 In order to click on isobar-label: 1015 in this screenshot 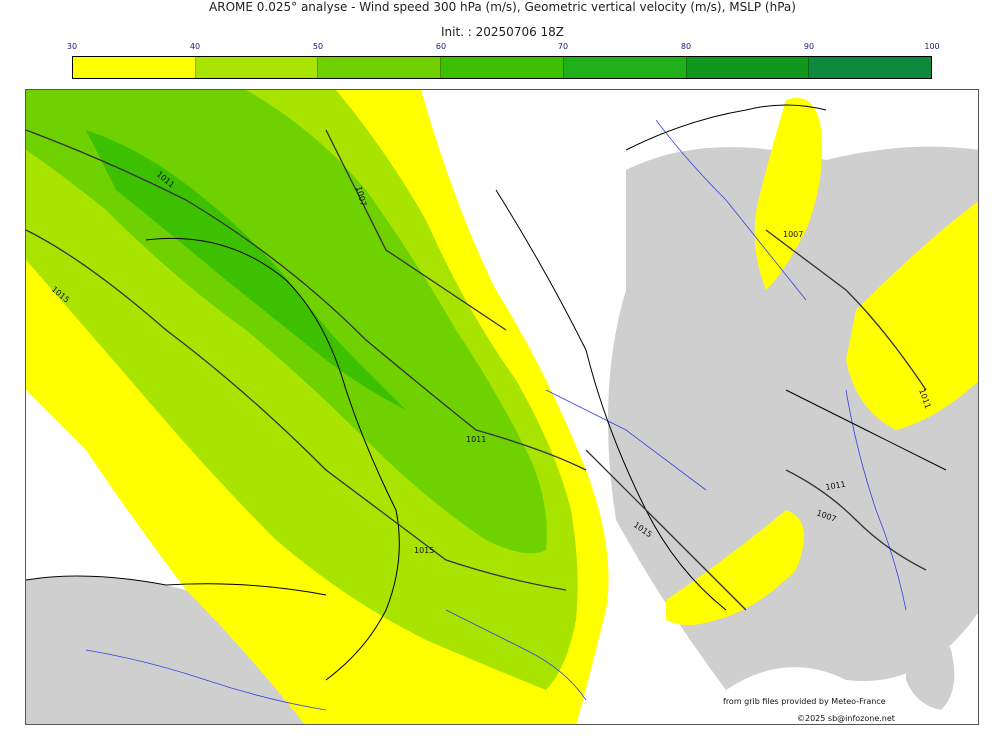, I will do `click(424, 550)`.